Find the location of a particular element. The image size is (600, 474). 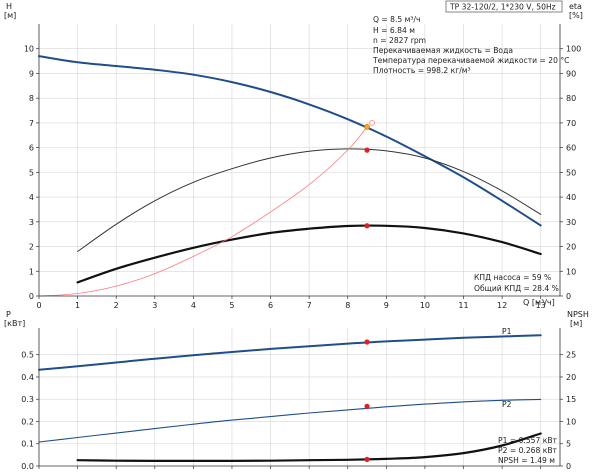

y-left-tick-label: 7 is located at coordinates (31, 123).